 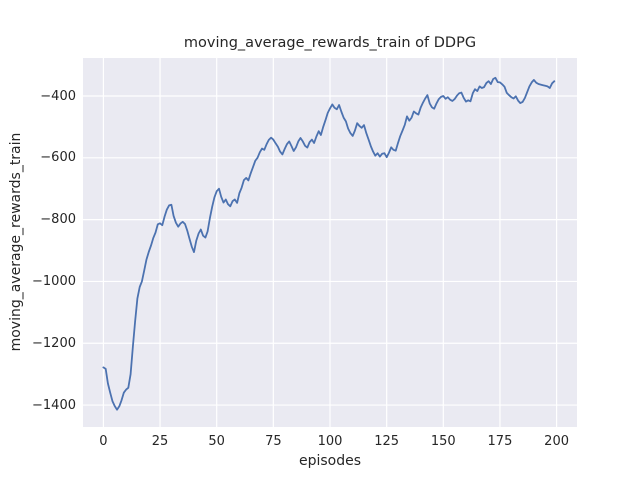 What do you see at coordinates (330, 441) in the screenshot?
I see `x-tick-label: 100` at bounding box center [330, 441].